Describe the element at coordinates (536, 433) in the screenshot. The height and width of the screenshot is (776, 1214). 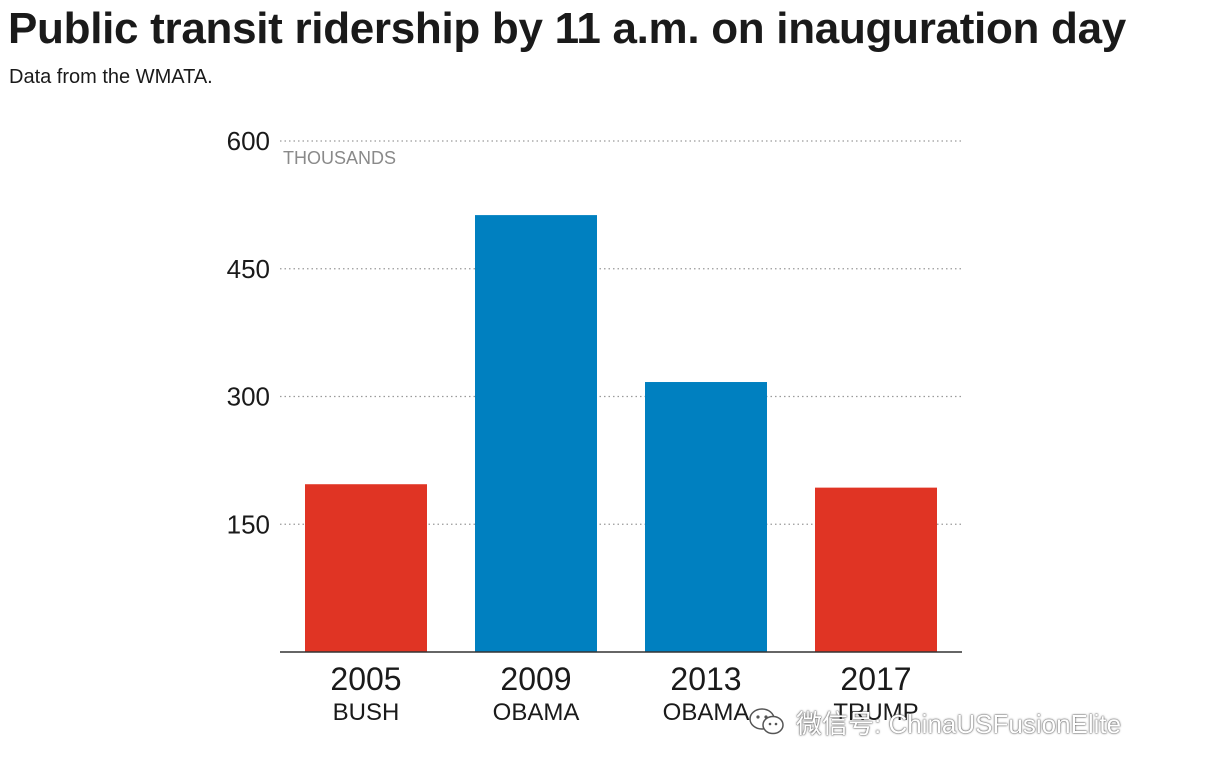
I see `bar-2009` at that location.